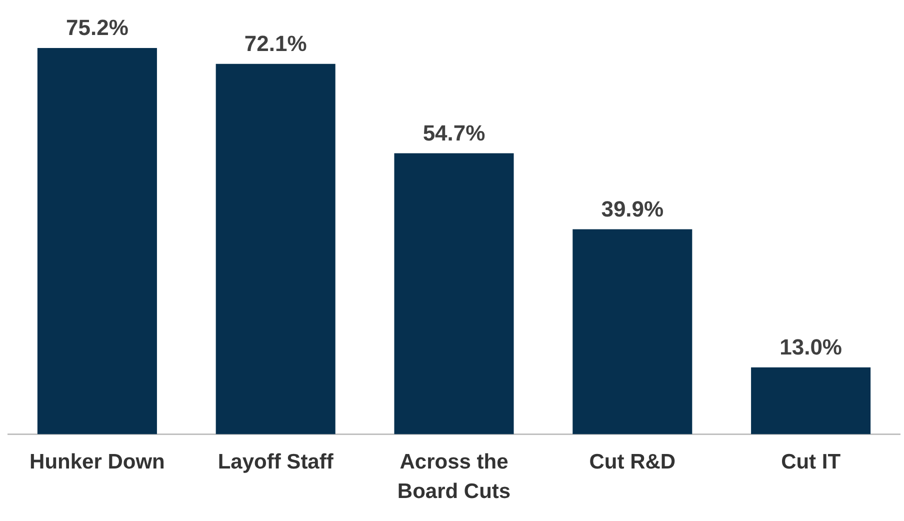 Image resolution: width=904 pixels, height=521 pixels. I want to click on x-tick-label: Cut R&D, so click(632, 462).